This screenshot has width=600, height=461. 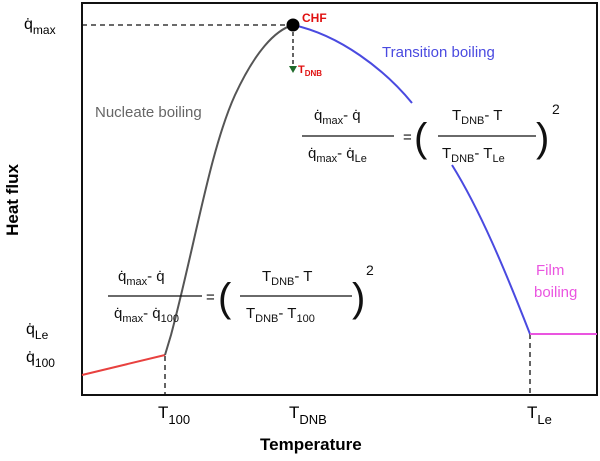 I want to click on transition-eq-right-paren: ), so click(x=542, y=138).